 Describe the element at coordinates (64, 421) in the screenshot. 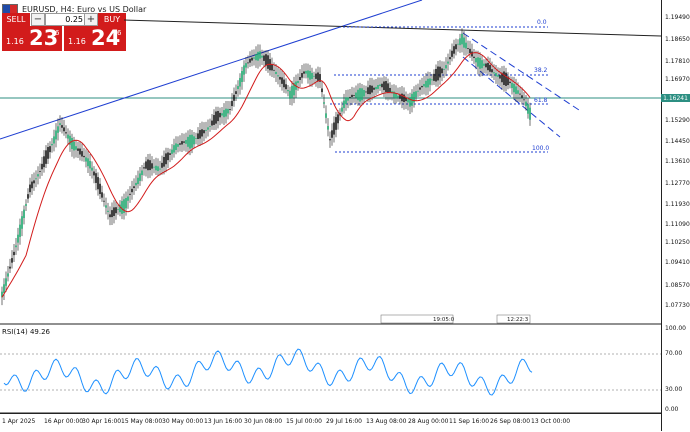

I see `time-axis-label: 16 Apr 00:00` at that location.